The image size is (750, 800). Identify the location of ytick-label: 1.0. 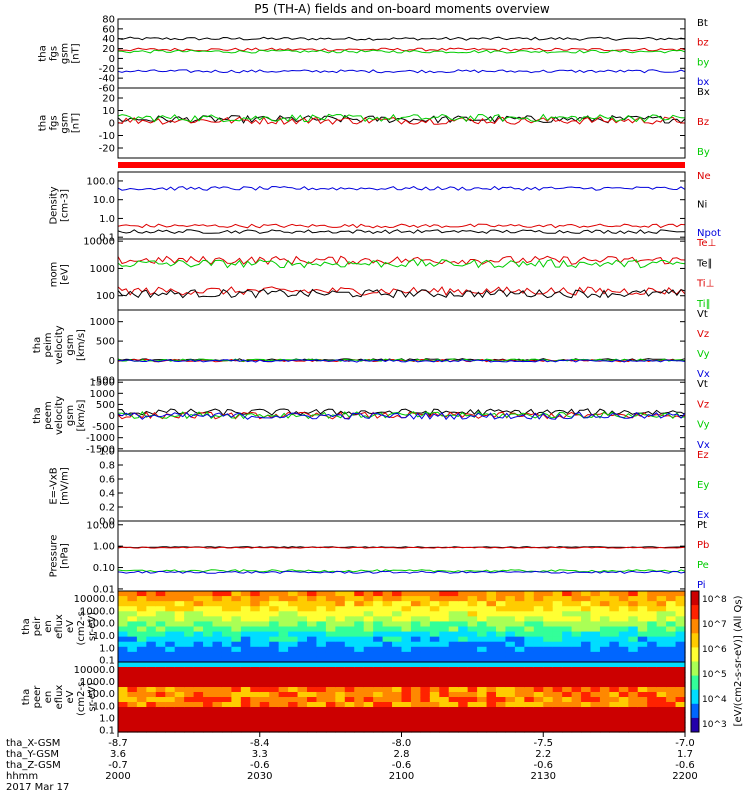
(107, 219).